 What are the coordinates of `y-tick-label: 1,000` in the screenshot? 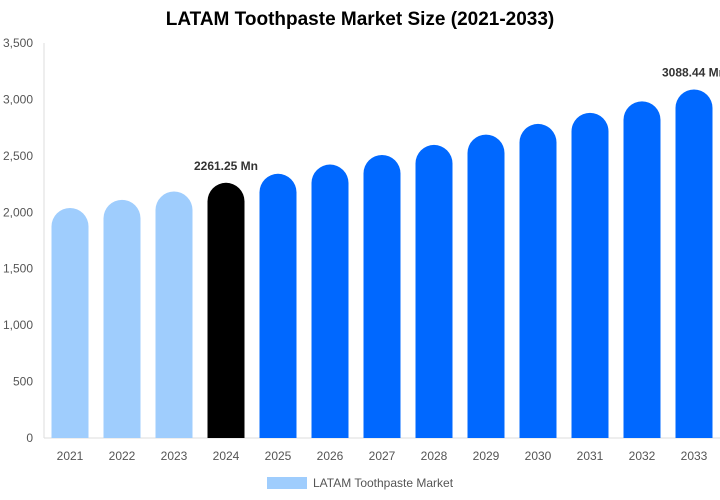 It's located at (18, 325).